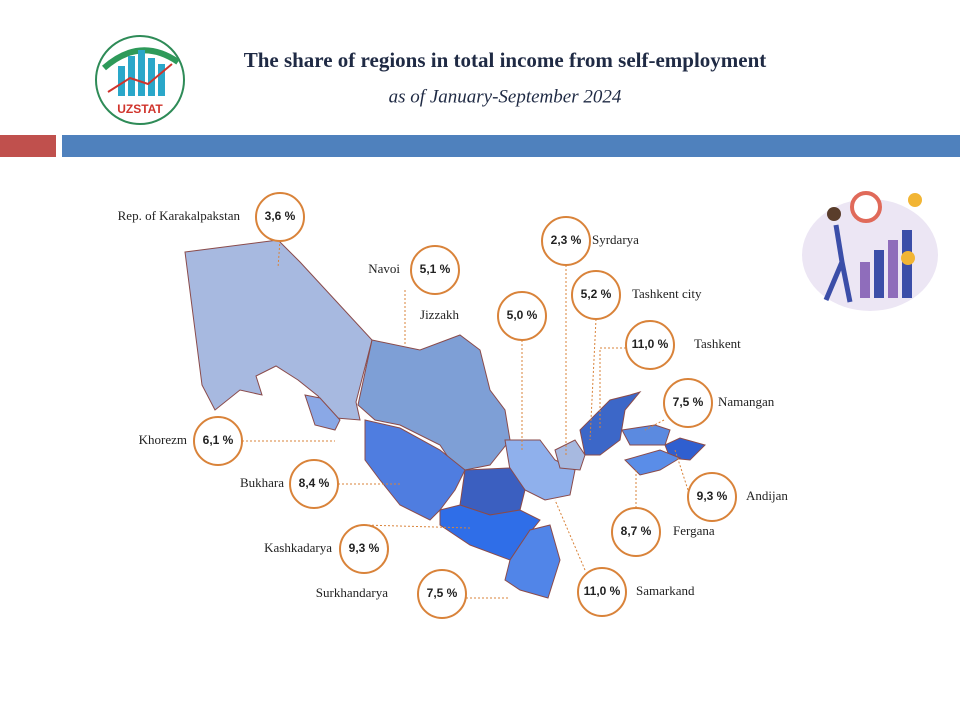  Describe the element at coordinates (694, 530) in the screenshot. I see `region-name: Fergana` at that location.